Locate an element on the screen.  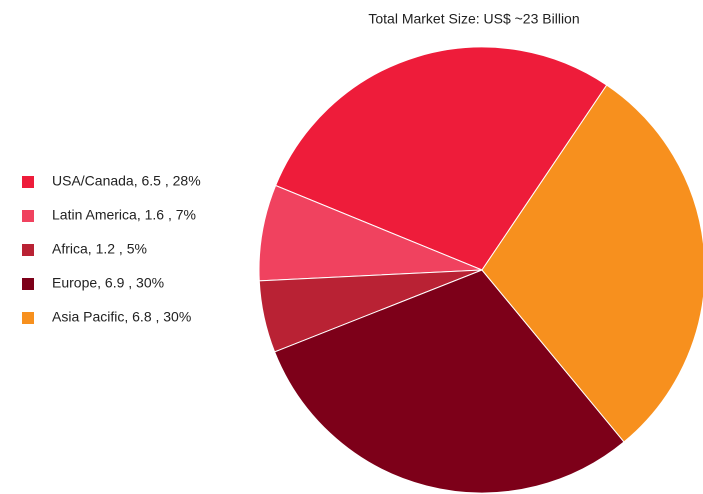
legend-label: Latin America, 1.6 , 7% is located at coordinates (124, 215).